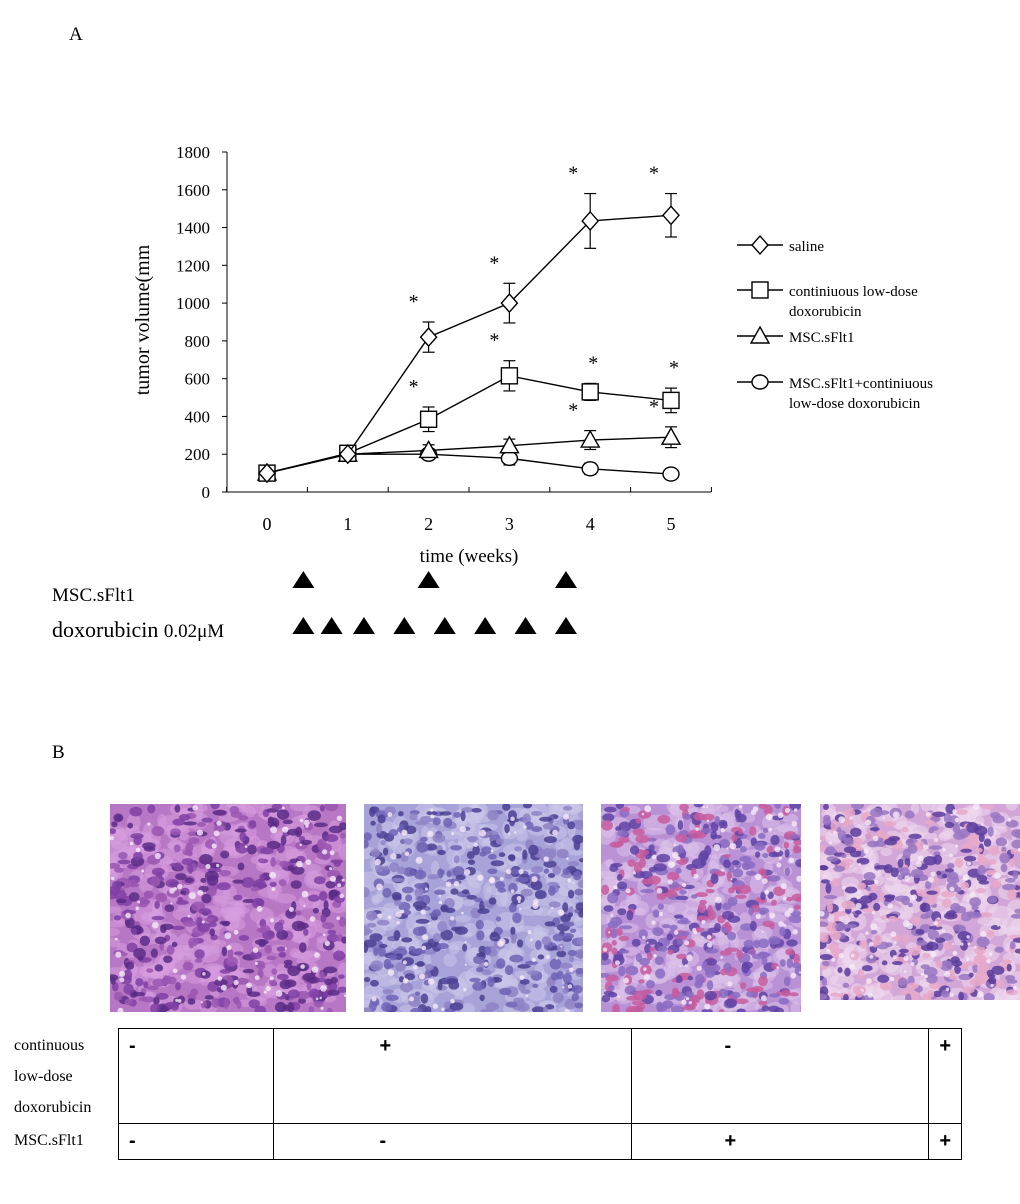 The image size is (1020, 1204). Describe the element at coordinates (539, 1141) in the screenshot. I see `table-row: - - + +` at that location.